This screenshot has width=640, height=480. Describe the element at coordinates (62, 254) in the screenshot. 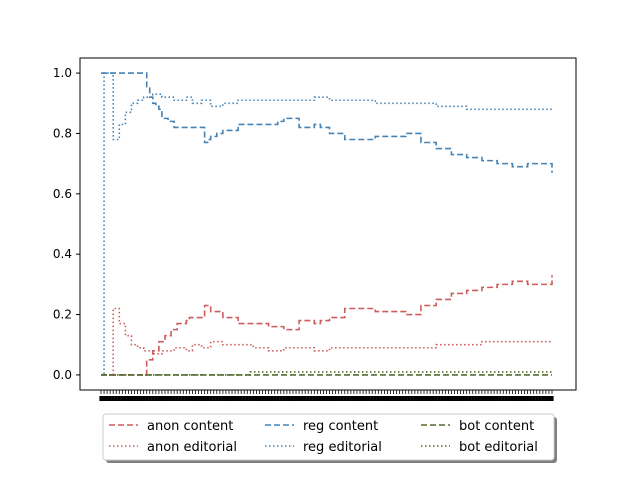

I see `y-tick-label: 0.4` at that location.